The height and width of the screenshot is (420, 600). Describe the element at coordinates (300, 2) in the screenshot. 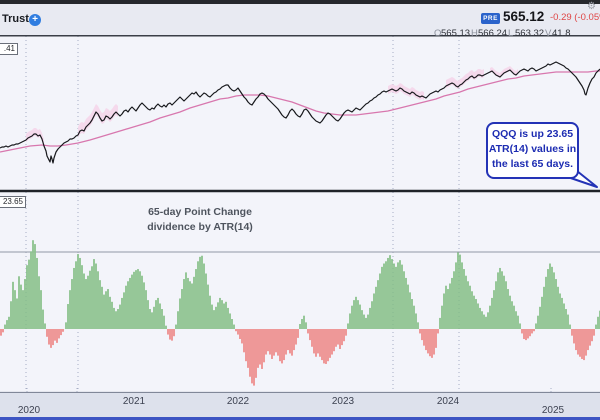

I see `window-top-strip` at that location.